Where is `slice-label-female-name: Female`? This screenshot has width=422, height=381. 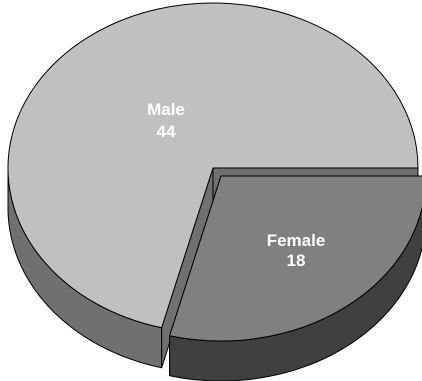
slice-label-female-name: Female is located at coordinates (296, 240).